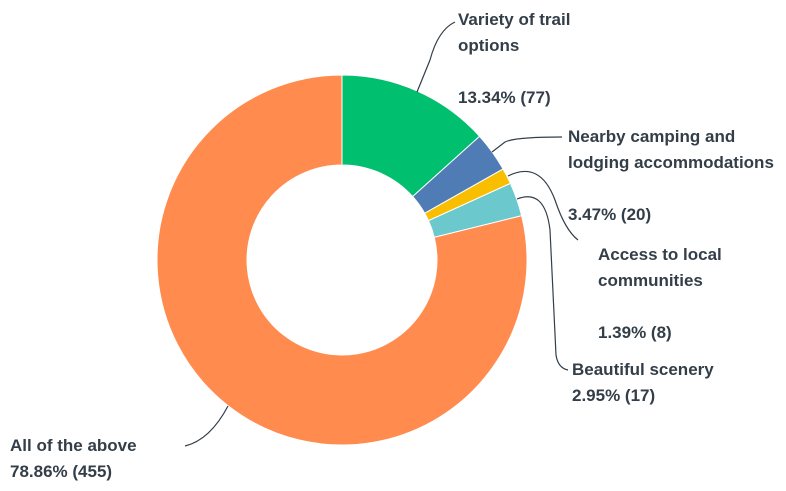 This screenshot has height=491, width=786. What do you see at coordinates (504, 97) in the screenshot?
I see `value-label: 13.34% (77)` at bounding box center [504, 97].